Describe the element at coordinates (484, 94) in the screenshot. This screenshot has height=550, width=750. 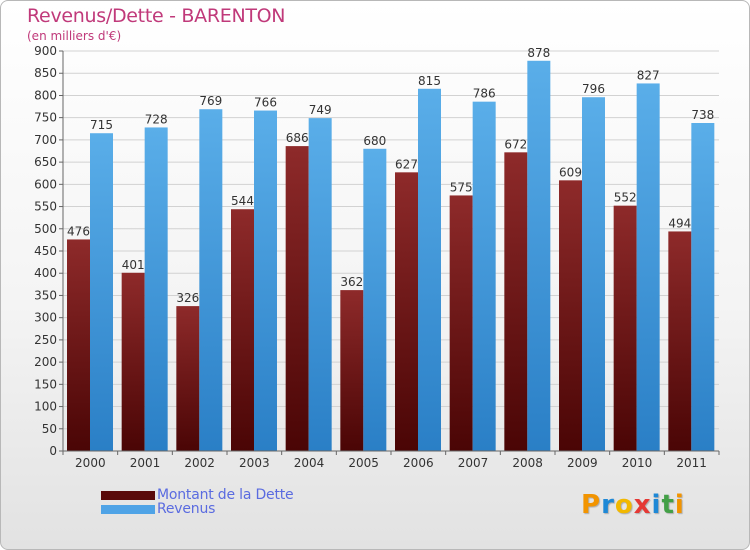
I see `data-label: 786` at that location.